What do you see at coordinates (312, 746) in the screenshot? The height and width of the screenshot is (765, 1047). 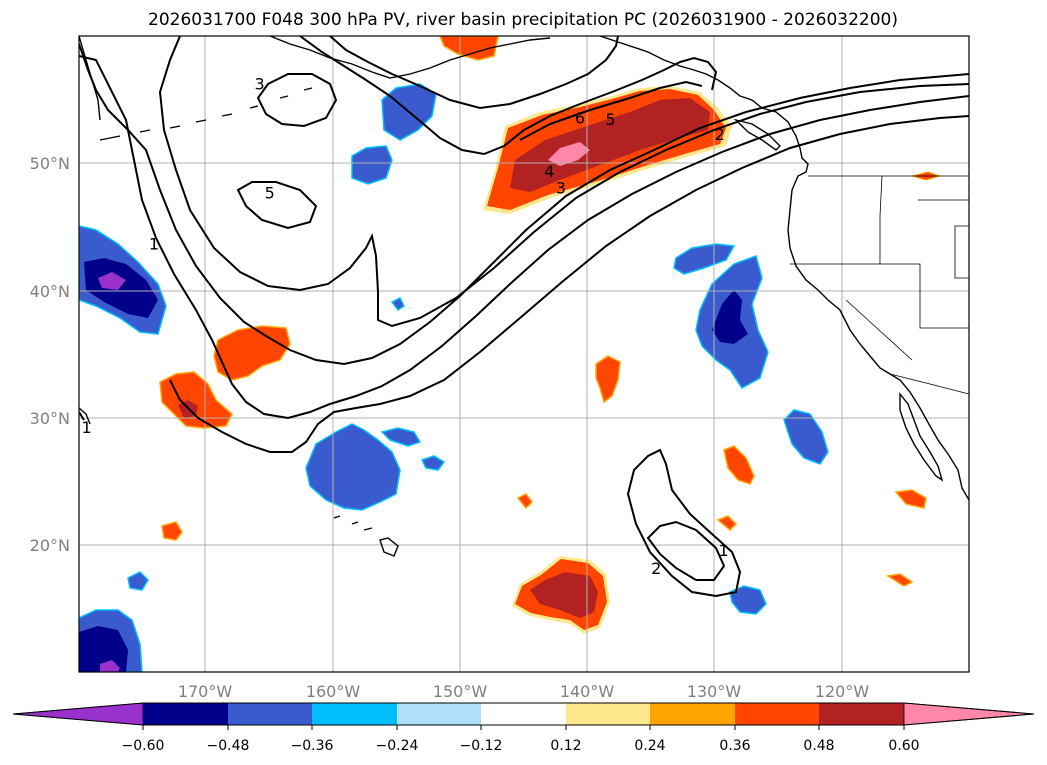 I see `colorbar-tick-label: −0.36` at bounding box center [312, 746].